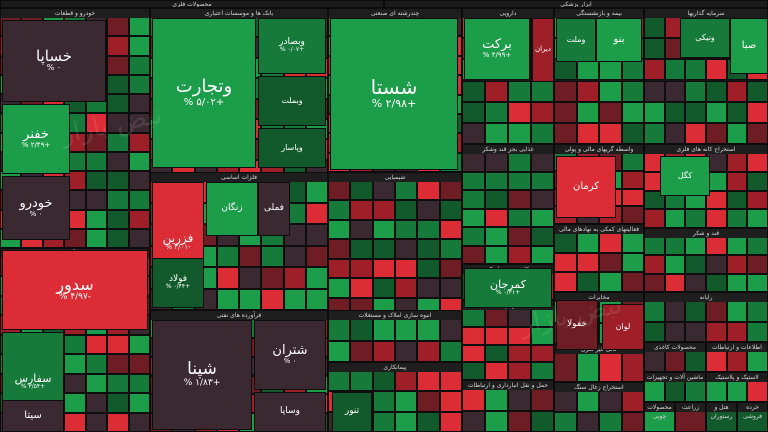 The image size is (768, 432). What do you see at coordinates (599, 76) in the screenshot?
I see `sector-insurance: بیمه و بازنشستگی` at bounding box center [599, 76].